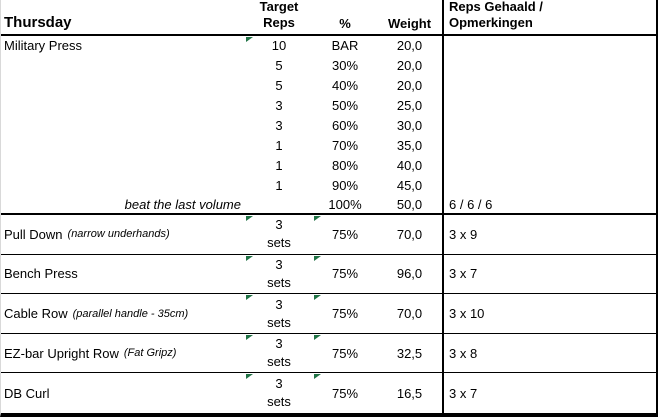 The height and width of the screenshot is (417, 658). What do you see at coordinates (549, 313) in the screenshot?
I see `notes-cell: 3 x 10` at bounding box center [549, 313].